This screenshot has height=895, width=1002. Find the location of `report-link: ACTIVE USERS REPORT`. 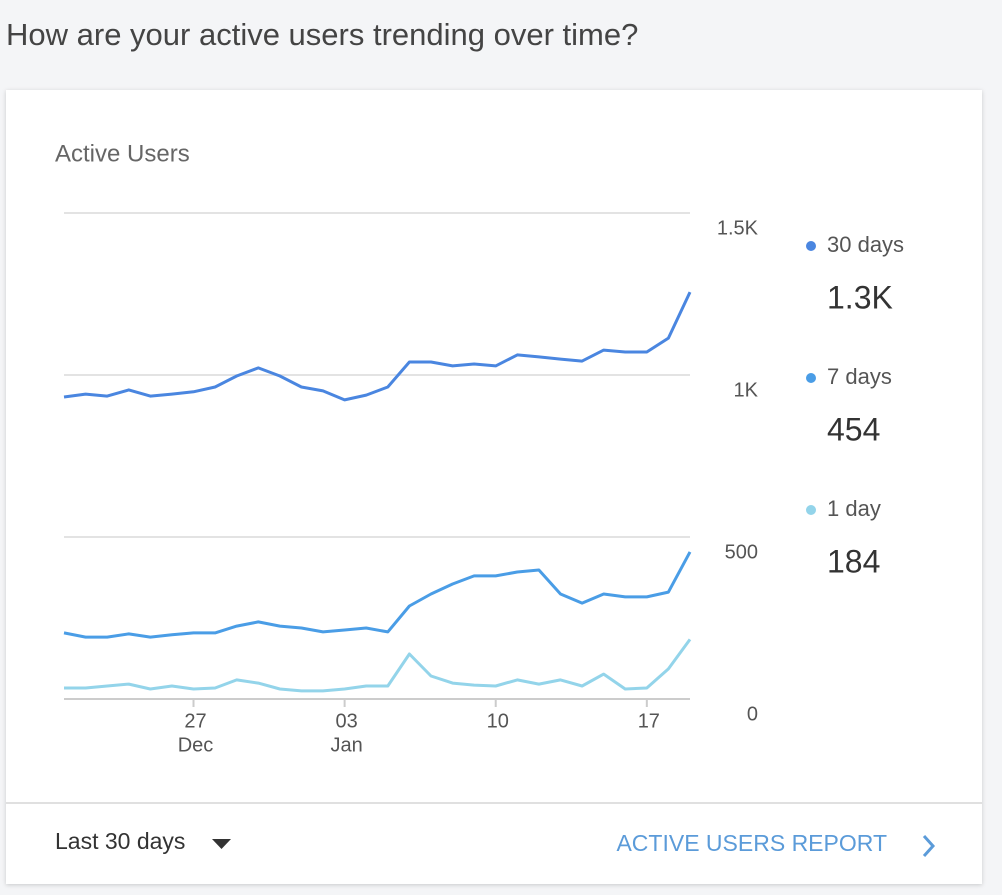

report-link: ACTIVE USERS REPORT is located at coordinates (776, 844).